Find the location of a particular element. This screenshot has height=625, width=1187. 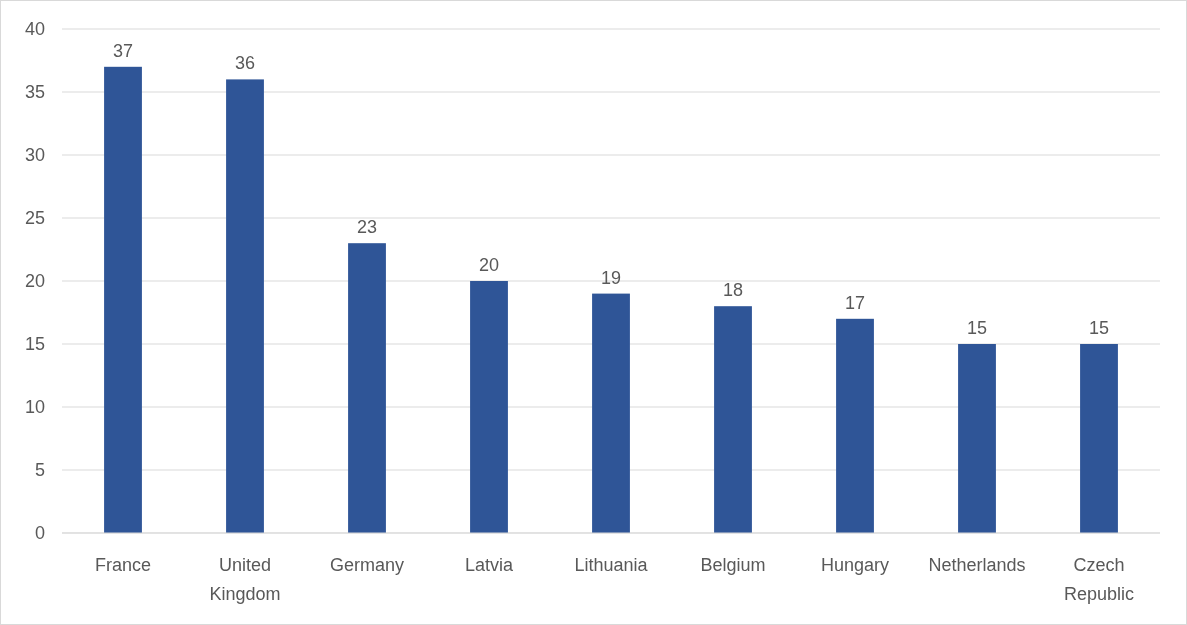

data-label: 23 is located at coordinates (367, 227).